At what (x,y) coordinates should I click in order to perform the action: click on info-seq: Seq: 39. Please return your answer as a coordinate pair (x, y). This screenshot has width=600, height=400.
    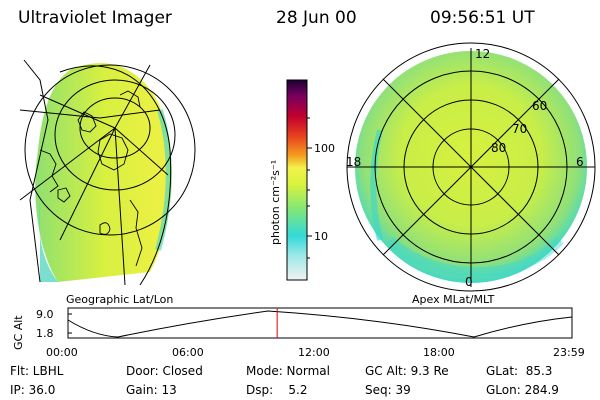
    Looking at the image, I should click on (388, 390).